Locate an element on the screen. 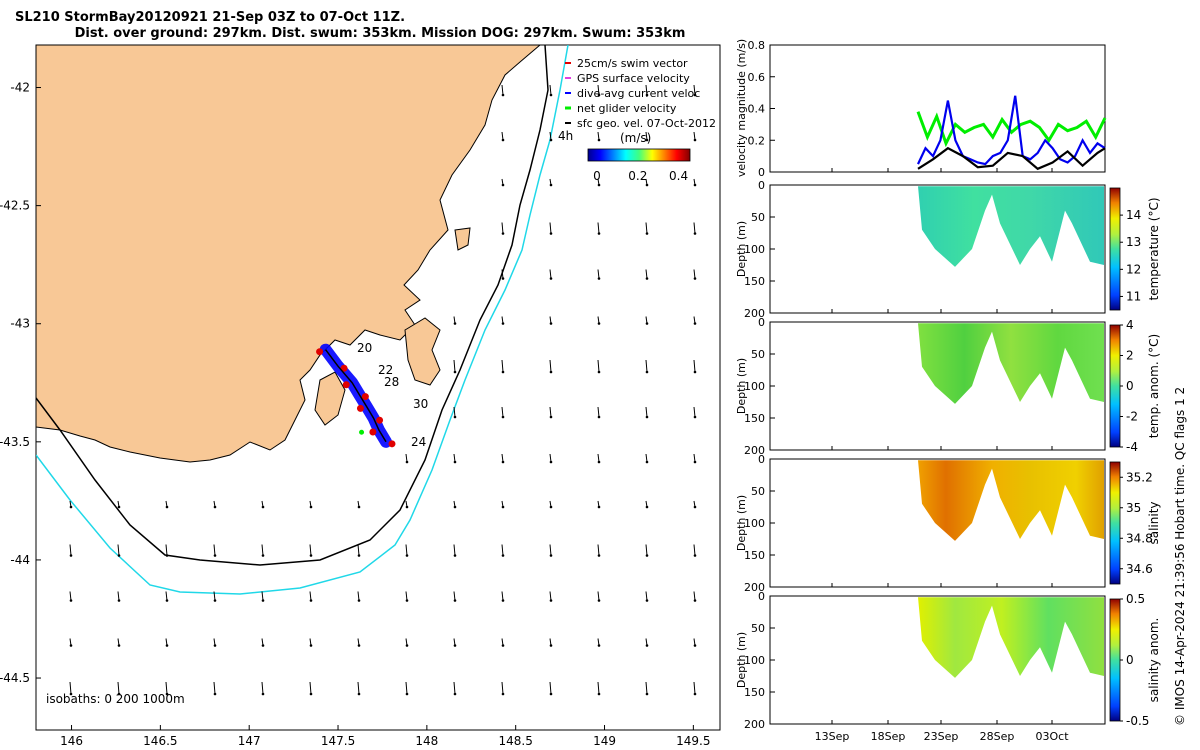 Image resolution: width=1200 pixels, height=750 pixels. map-y-tick-label: -44 is located at coordinates (20, 560).